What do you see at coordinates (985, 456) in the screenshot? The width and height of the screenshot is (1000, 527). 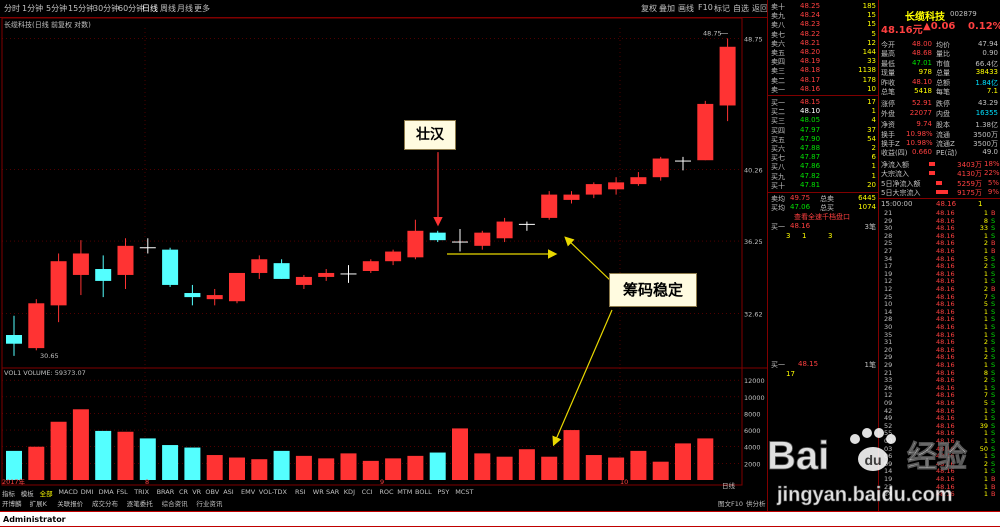 I see `tick-vol: 1` at bounding box center [985, 456].